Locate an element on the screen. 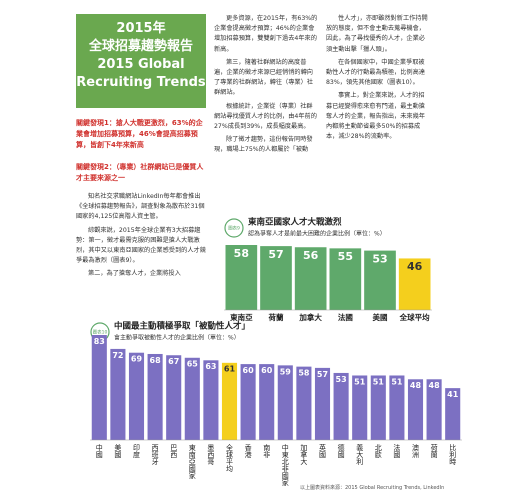 This screenshot has width=520, height=500. category-label: 中國 is located at coordinates (99, 451).